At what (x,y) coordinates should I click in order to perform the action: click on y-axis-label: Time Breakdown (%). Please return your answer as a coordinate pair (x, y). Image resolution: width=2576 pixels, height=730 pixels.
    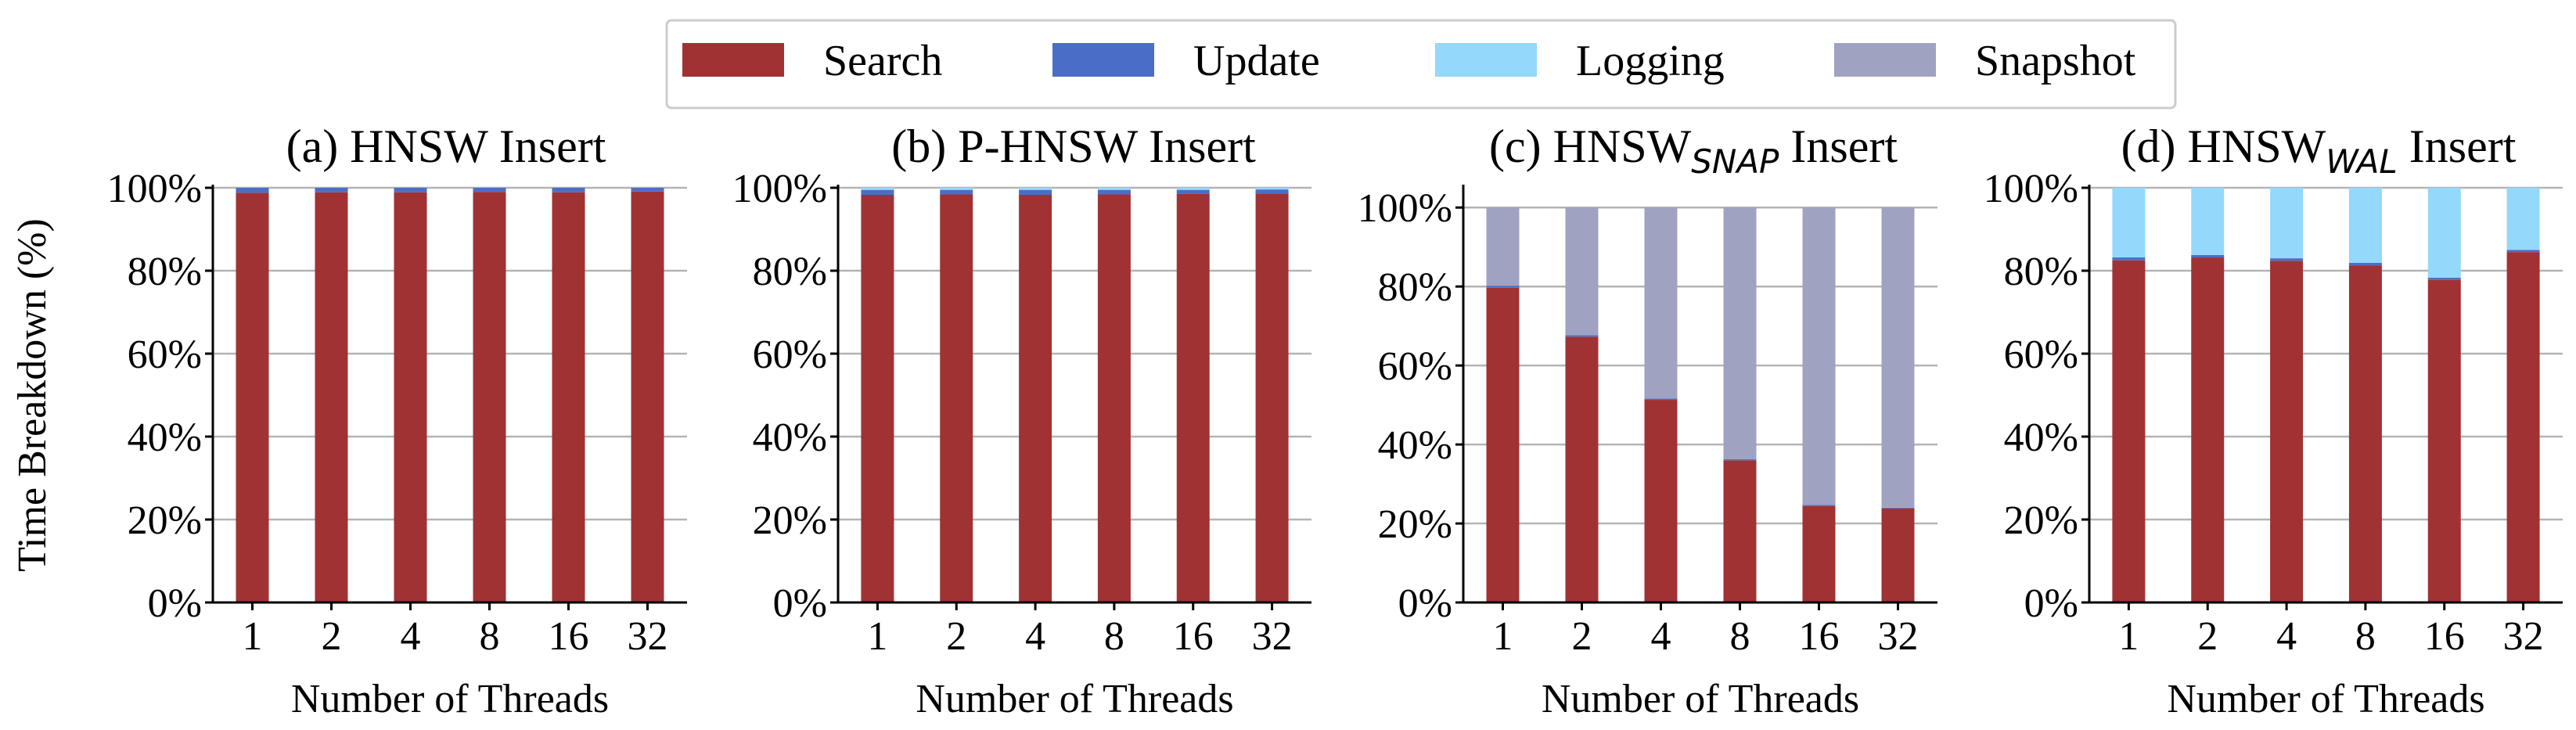
    Looking at the image, I should click on (32, 395).